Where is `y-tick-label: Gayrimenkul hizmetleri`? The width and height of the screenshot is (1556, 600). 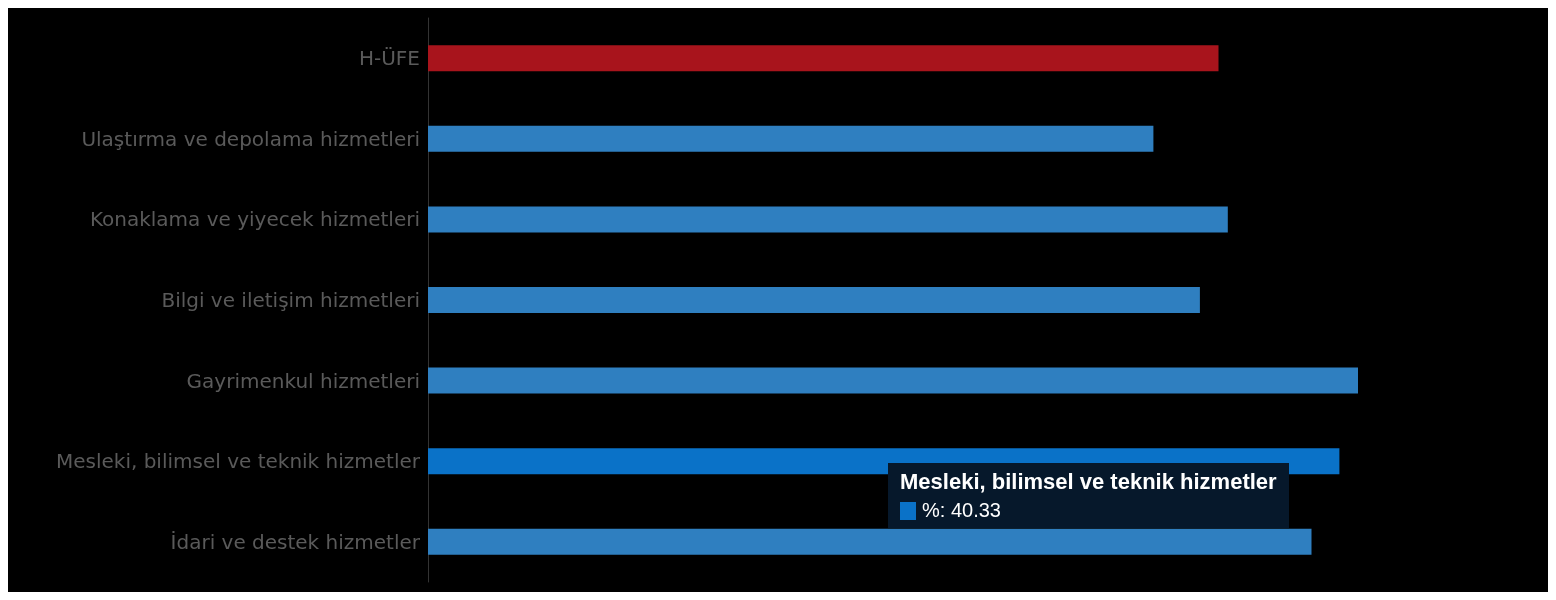 y-tick-label: Gayrimenkul hizmetleri is located at coordinates (303, 380).